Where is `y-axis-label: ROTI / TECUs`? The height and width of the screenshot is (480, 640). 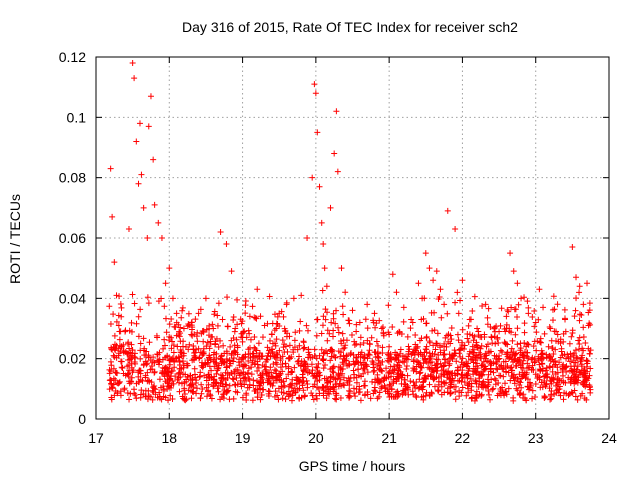 y-axis-label: ROTI / TECUs is located at coordinates (15, 239).